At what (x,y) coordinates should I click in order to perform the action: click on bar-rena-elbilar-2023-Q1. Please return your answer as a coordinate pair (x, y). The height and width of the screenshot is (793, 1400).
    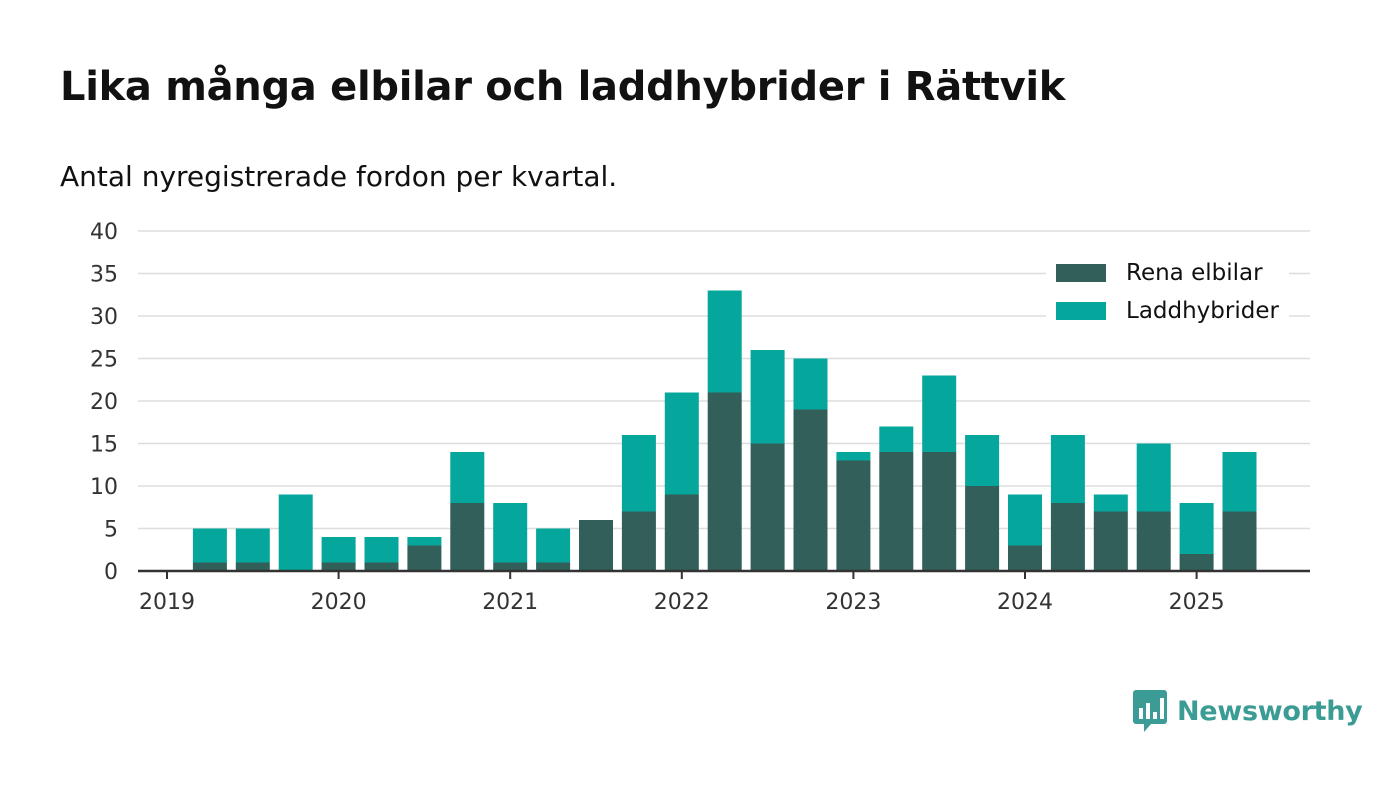
    Looking at the image, I should click on (853, 515).